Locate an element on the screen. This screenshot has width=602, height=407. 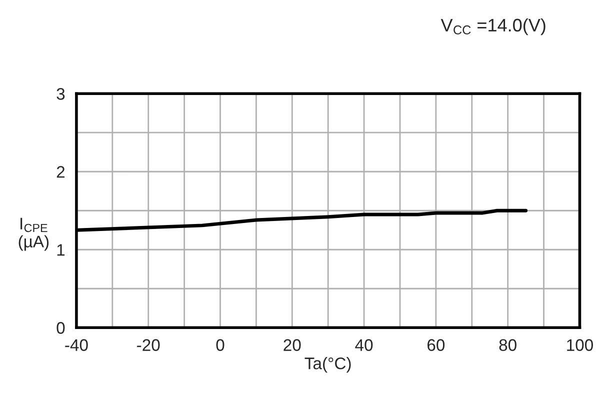
y-tick-label: 0 is located at coordinates (60, 328).